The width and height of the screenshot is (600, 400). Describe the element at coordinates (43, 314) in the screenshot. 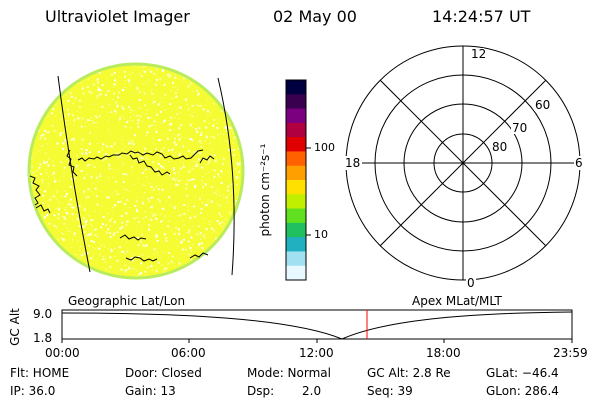

I see `altitude-tick-9: 9.0` at that location.